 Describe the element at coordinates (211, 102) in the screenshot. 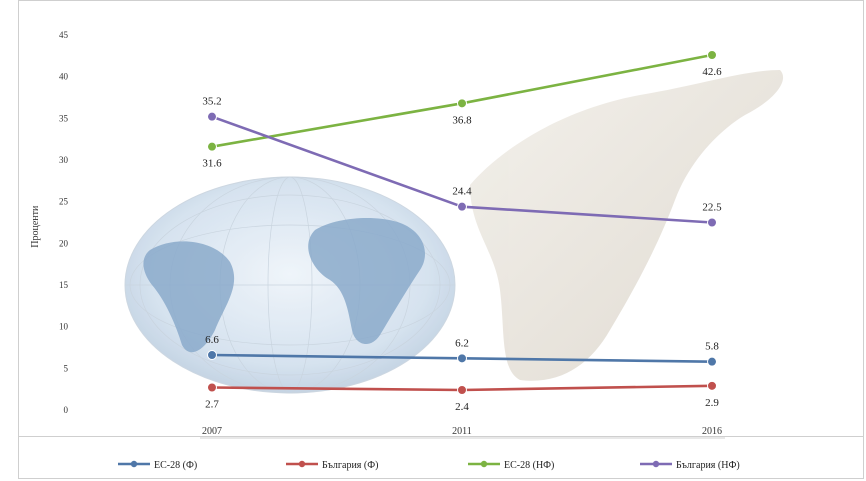

I see `data-label: 35.2` at that location.